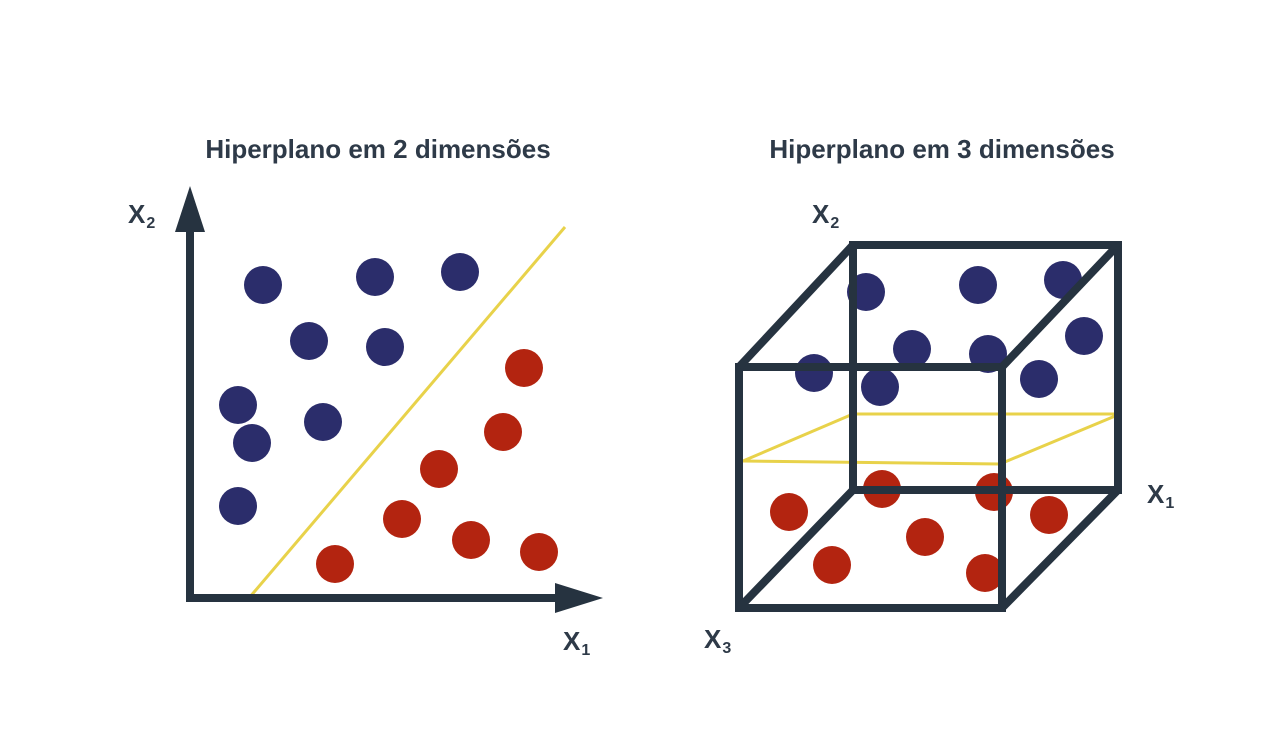 The image size is (1279, 741). Describe the element at coordinates (142, 215) in the screenshot. I see `axis-label-x2-2d: X2` at that location.